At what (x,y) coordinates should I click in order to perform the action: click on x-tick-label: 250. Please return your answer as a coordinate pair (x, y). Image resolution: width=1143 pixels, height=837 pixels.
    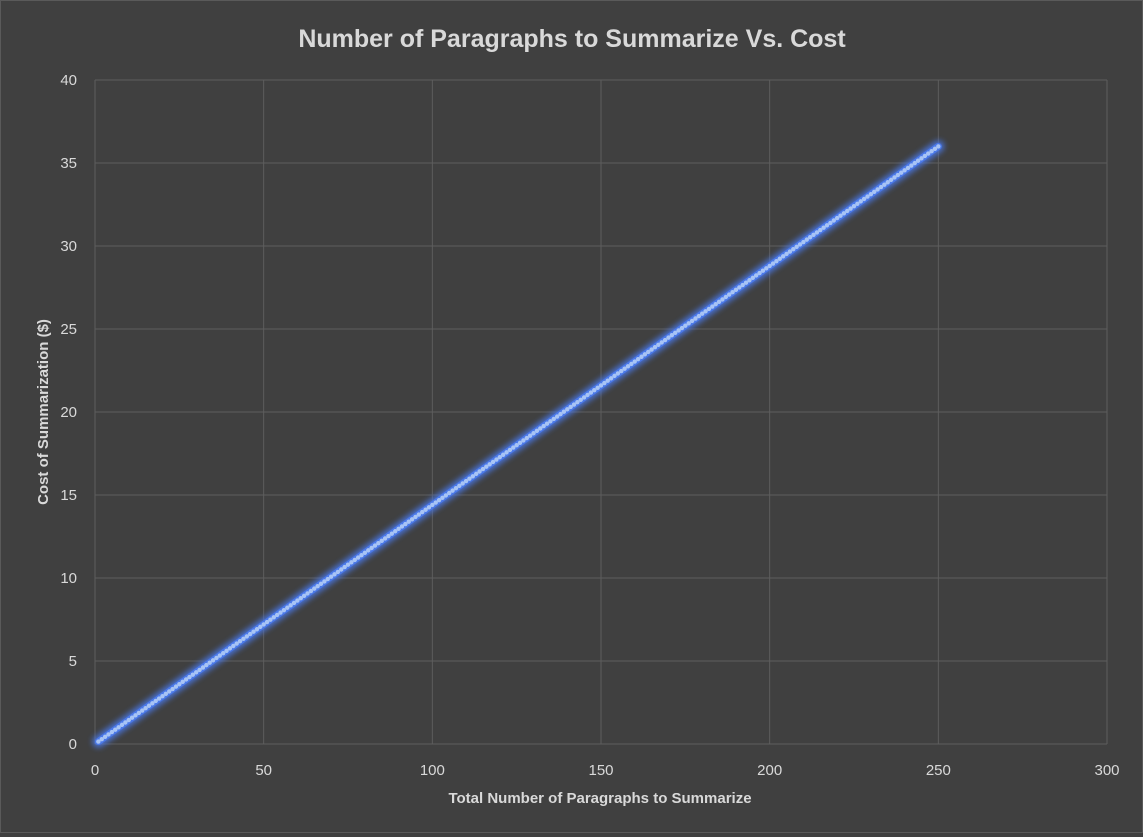
    Looking at the image, I should click on (938, 770).